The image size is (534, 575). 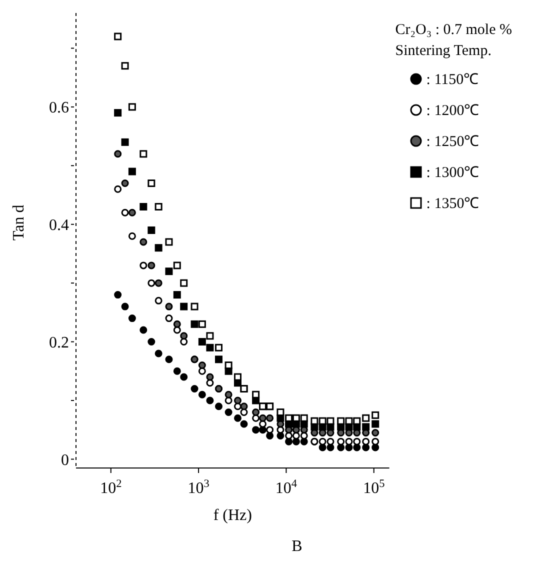 What do you see at coordinates (297, 547) in the screenshot?
I see `text: B` at bounding box center [297, 547].